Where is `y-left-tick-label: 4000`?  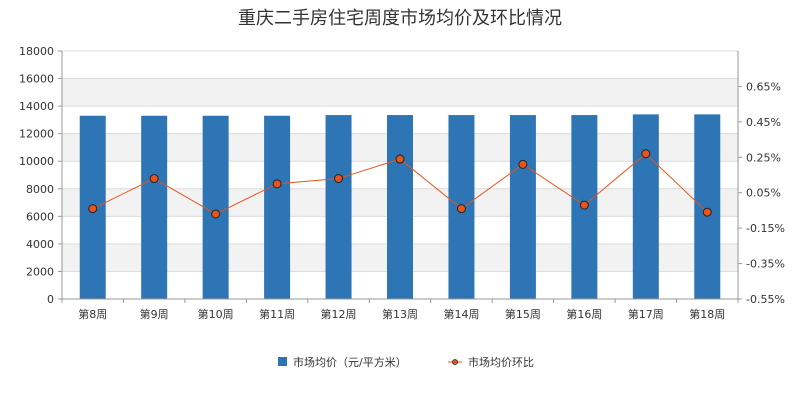
y-left-tick-label: 4000 is located at coordinates (40, 244).